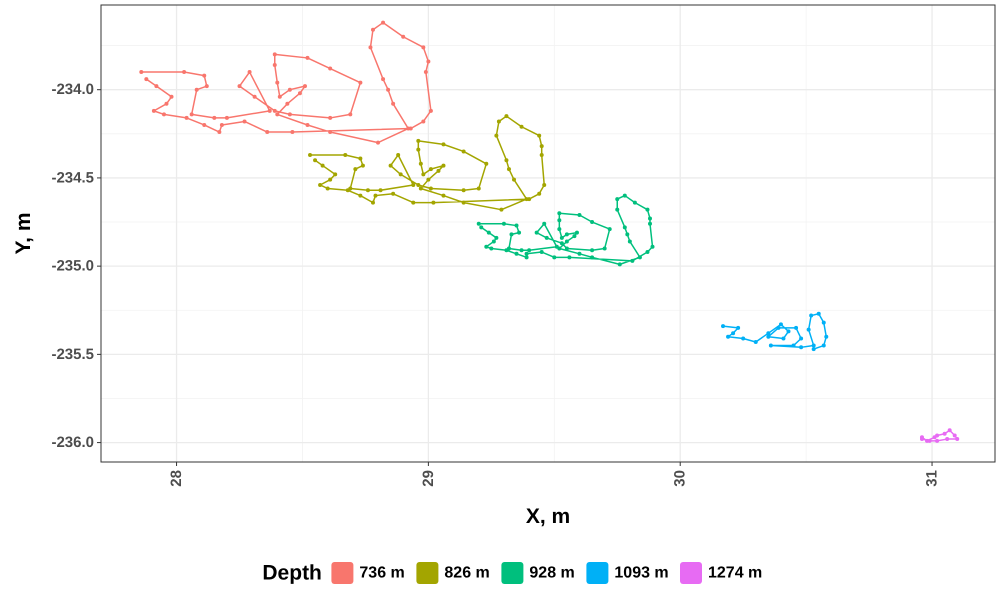  Describe the element at coordinates (72, 443) in the screenshot. I see `y-tick-label: -236.0` at that location.